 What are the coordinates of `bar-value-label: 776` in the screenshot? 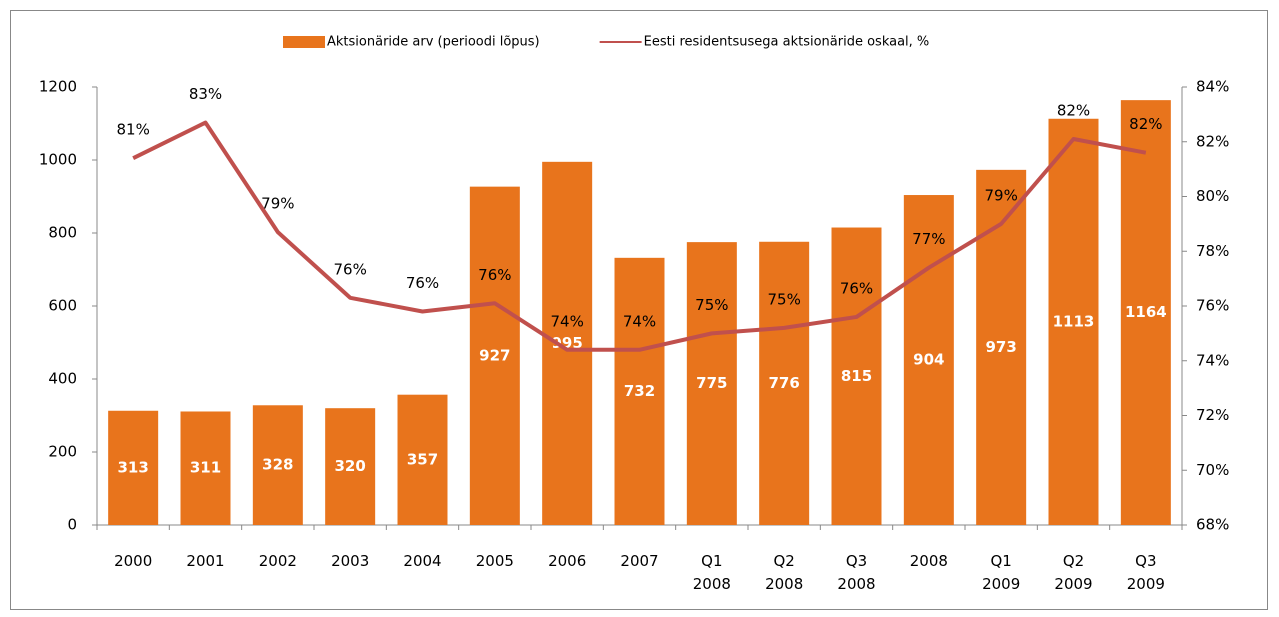 It's located at (784, 383).